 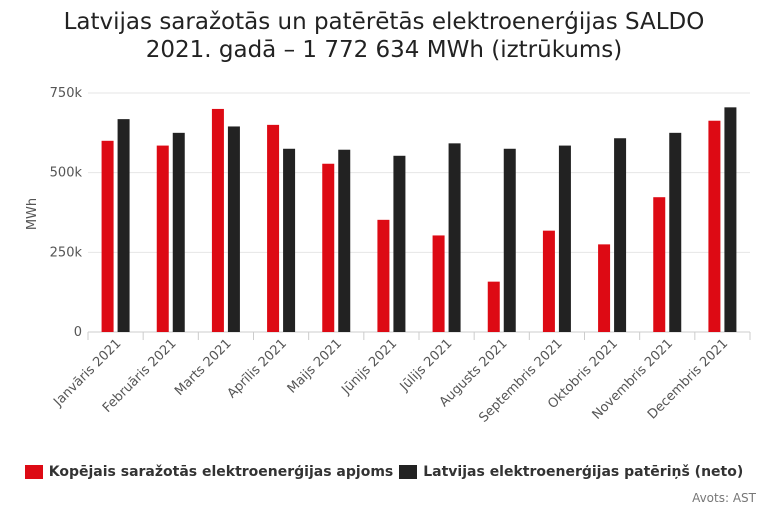 What do you see at coordinates (257, 368) in the screenshot?
I see `x-tick-label: Aprīlis 2021` at bounding box center [257, 368].